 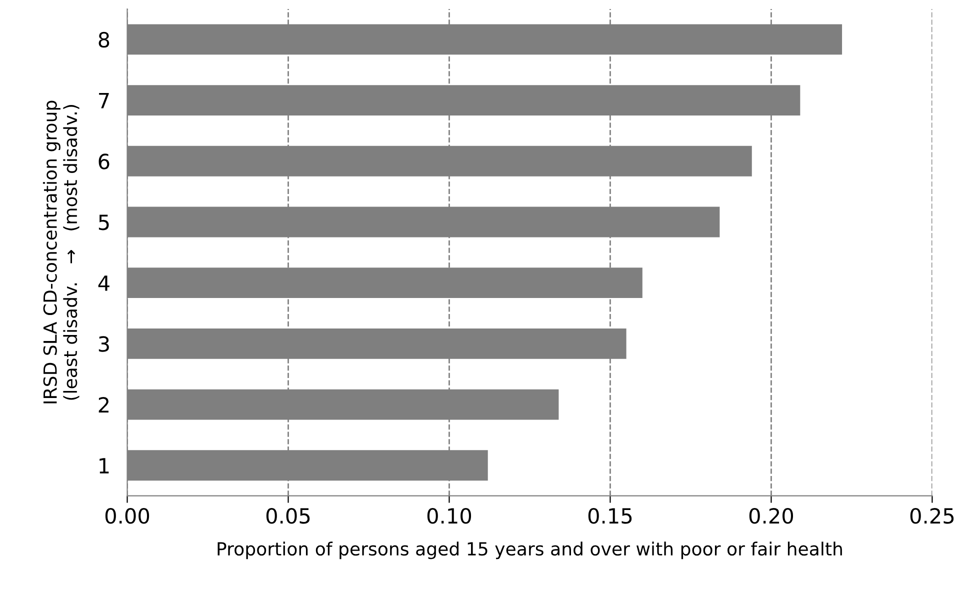 What do you see at coordinates (61, 252) in the screenshot?
I see `y-axis-title: IRSD SLA CD-concentration group (least disadv. → (most disadv.)` at bounding box center [61, 252].